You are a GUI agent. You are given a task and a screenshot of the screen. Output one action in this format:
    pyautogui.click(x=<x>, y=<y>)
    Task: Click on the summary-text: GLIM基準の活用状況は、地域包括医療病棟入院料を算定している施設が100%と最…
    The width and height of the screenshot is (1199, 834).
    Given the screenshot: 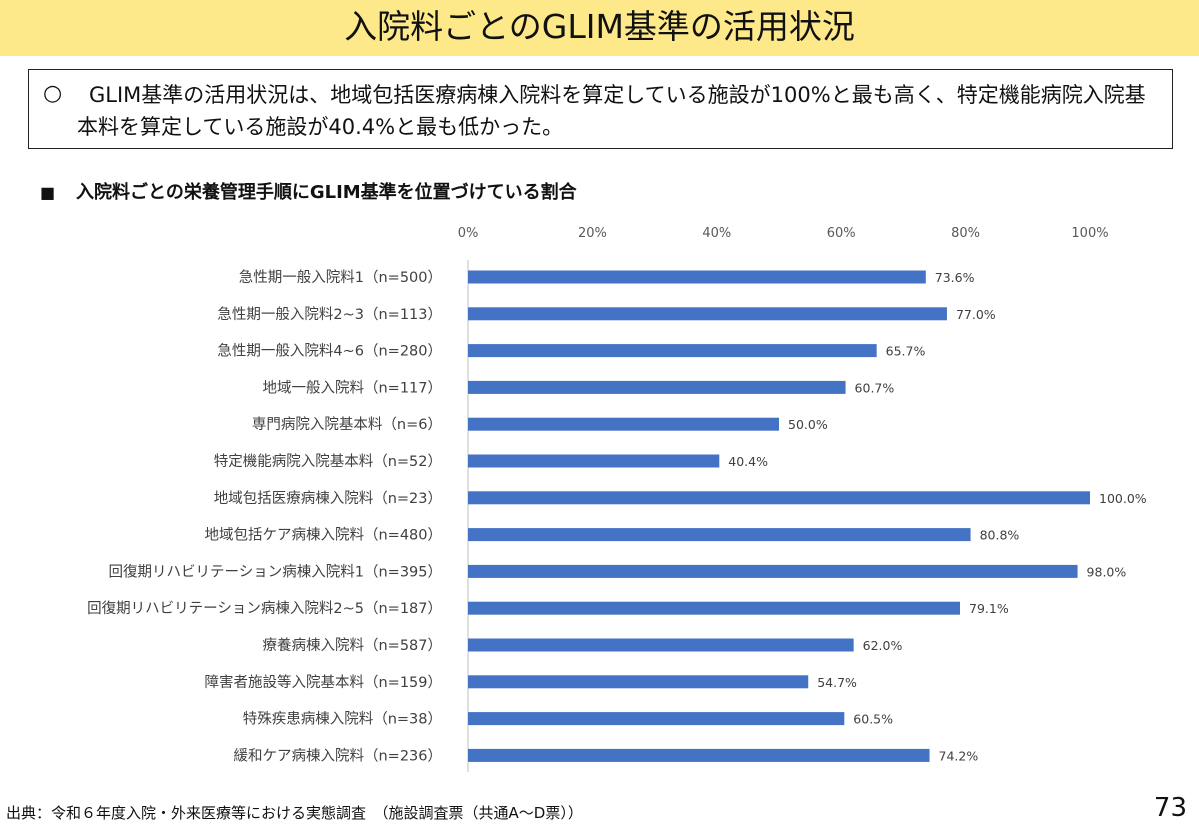 What is the action you would take?
    pyautogui.click(x=611, y=111)
    